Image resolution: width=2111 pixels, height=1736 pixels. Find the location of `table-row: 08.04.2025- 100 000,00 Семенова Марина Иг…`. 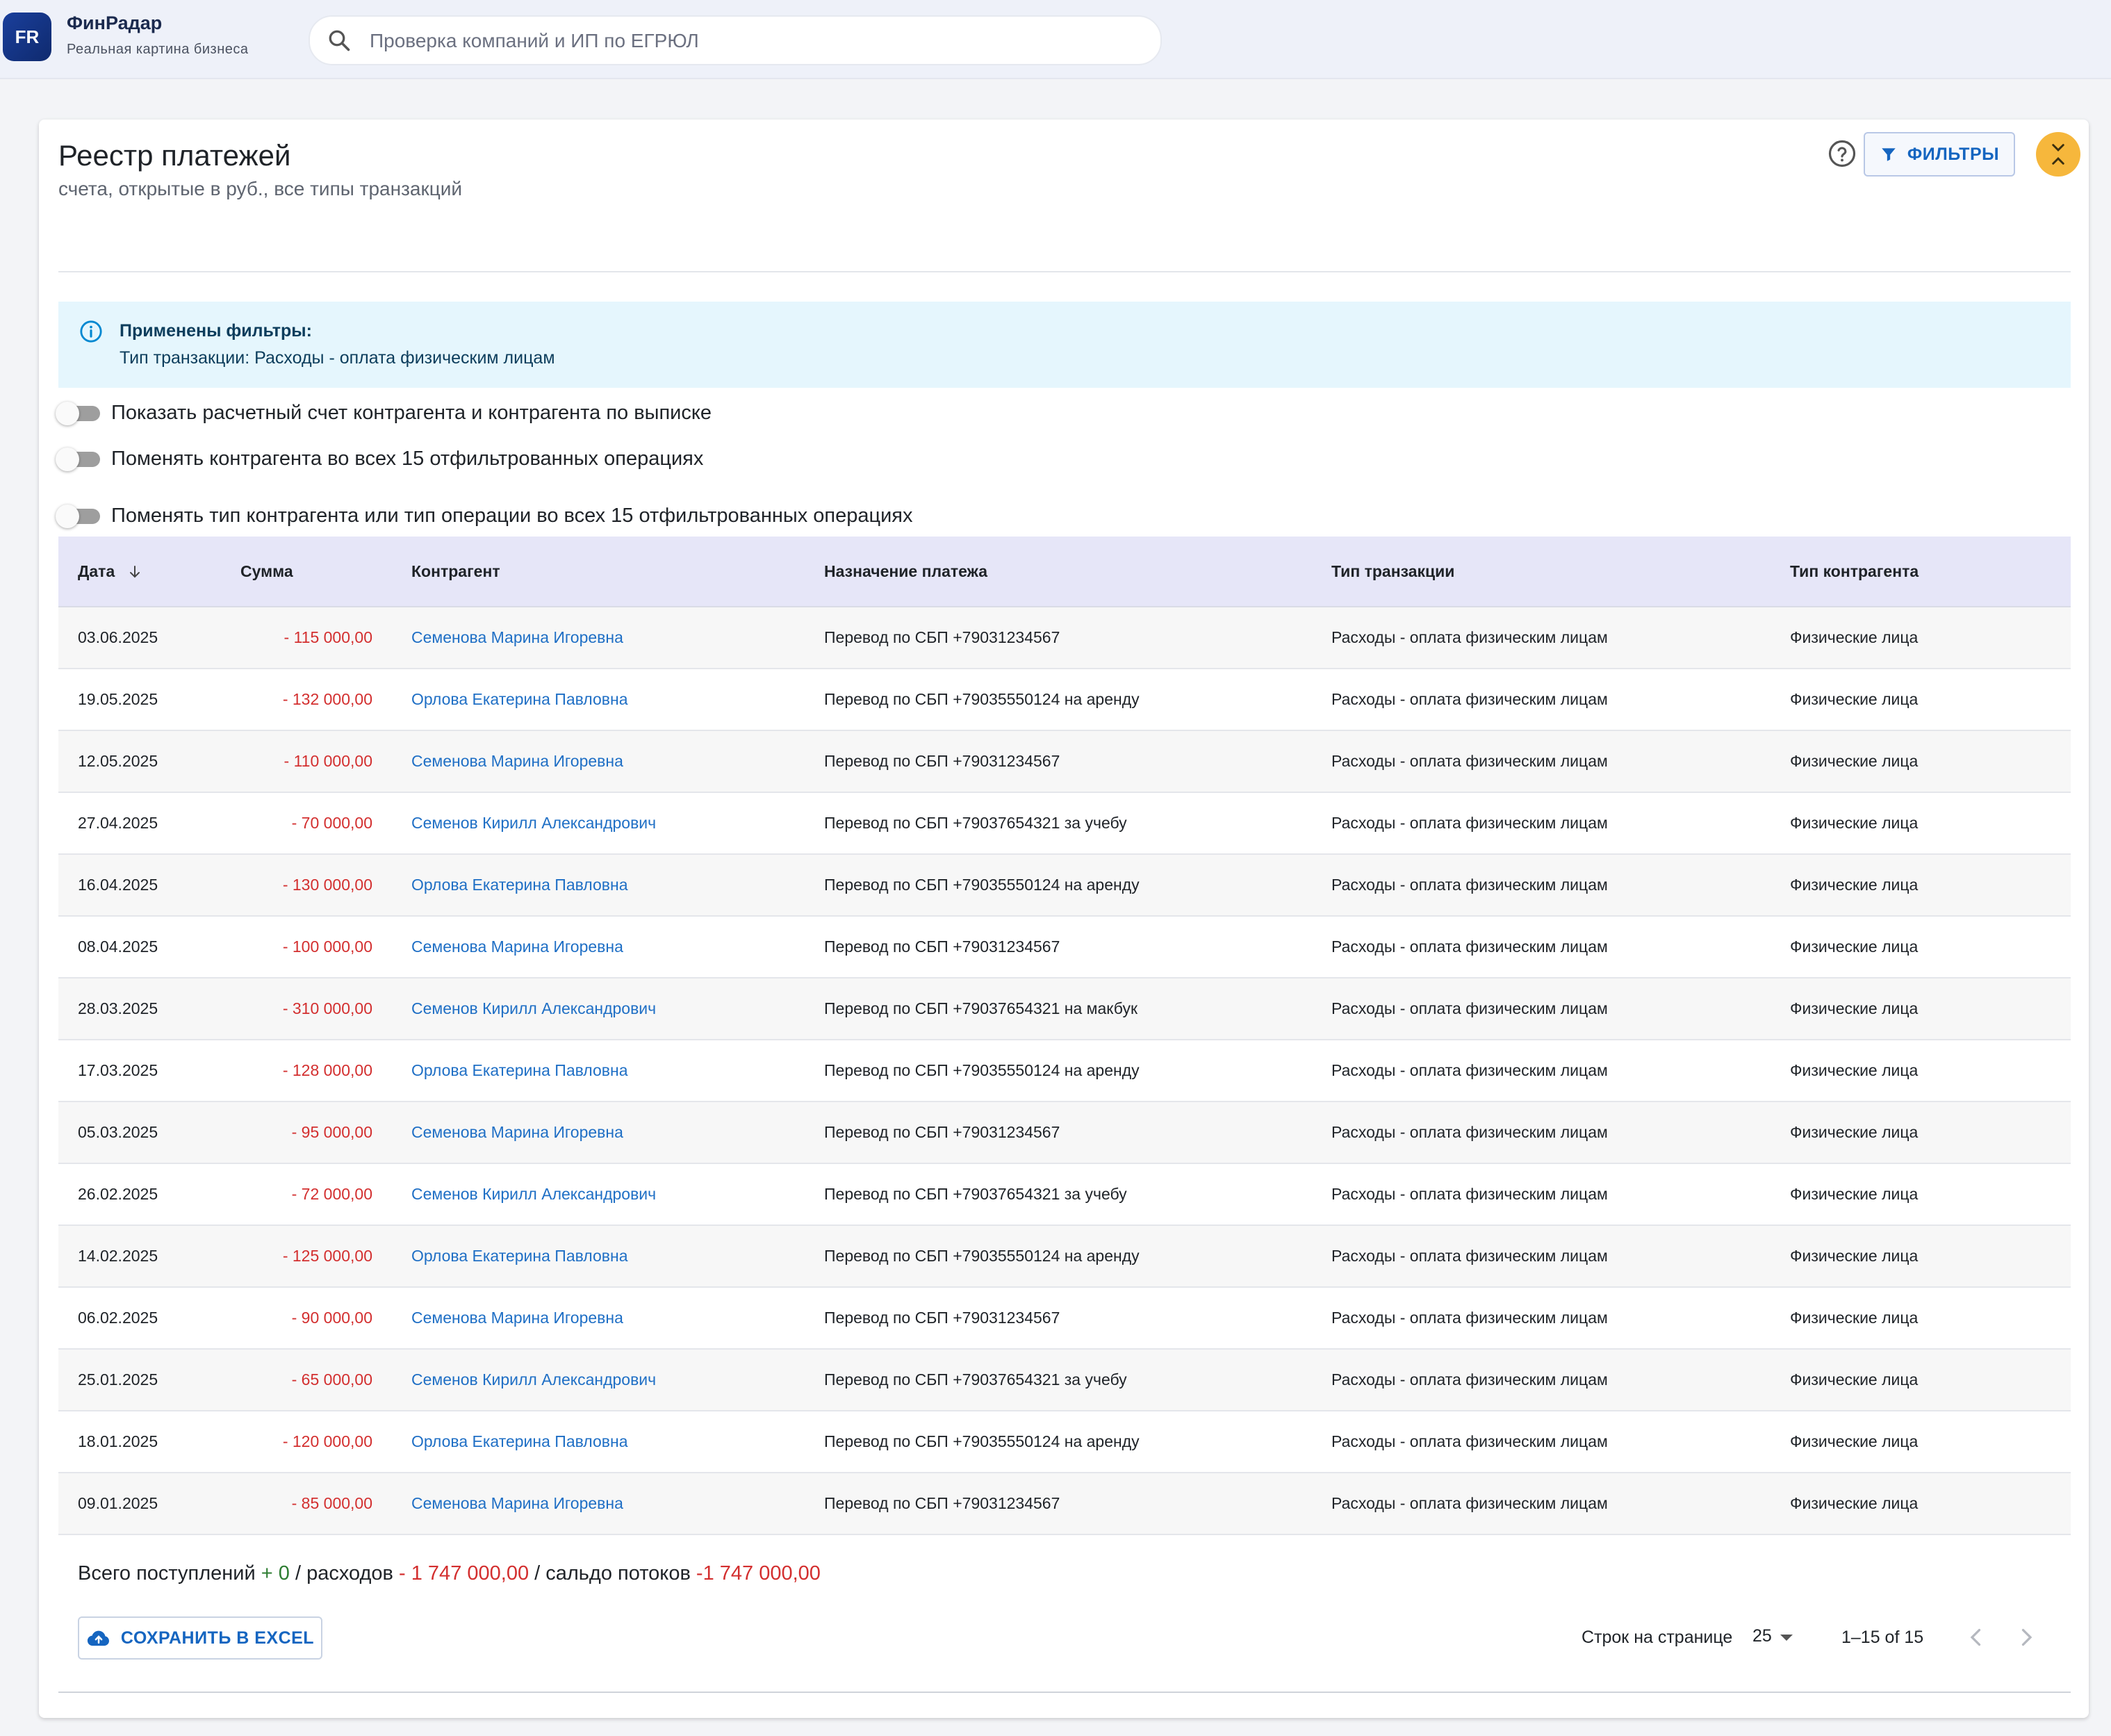

table-row: 08.04.2025- 100 000,00 Семенова Марина Иг… is located at coordinates (1064, 947).